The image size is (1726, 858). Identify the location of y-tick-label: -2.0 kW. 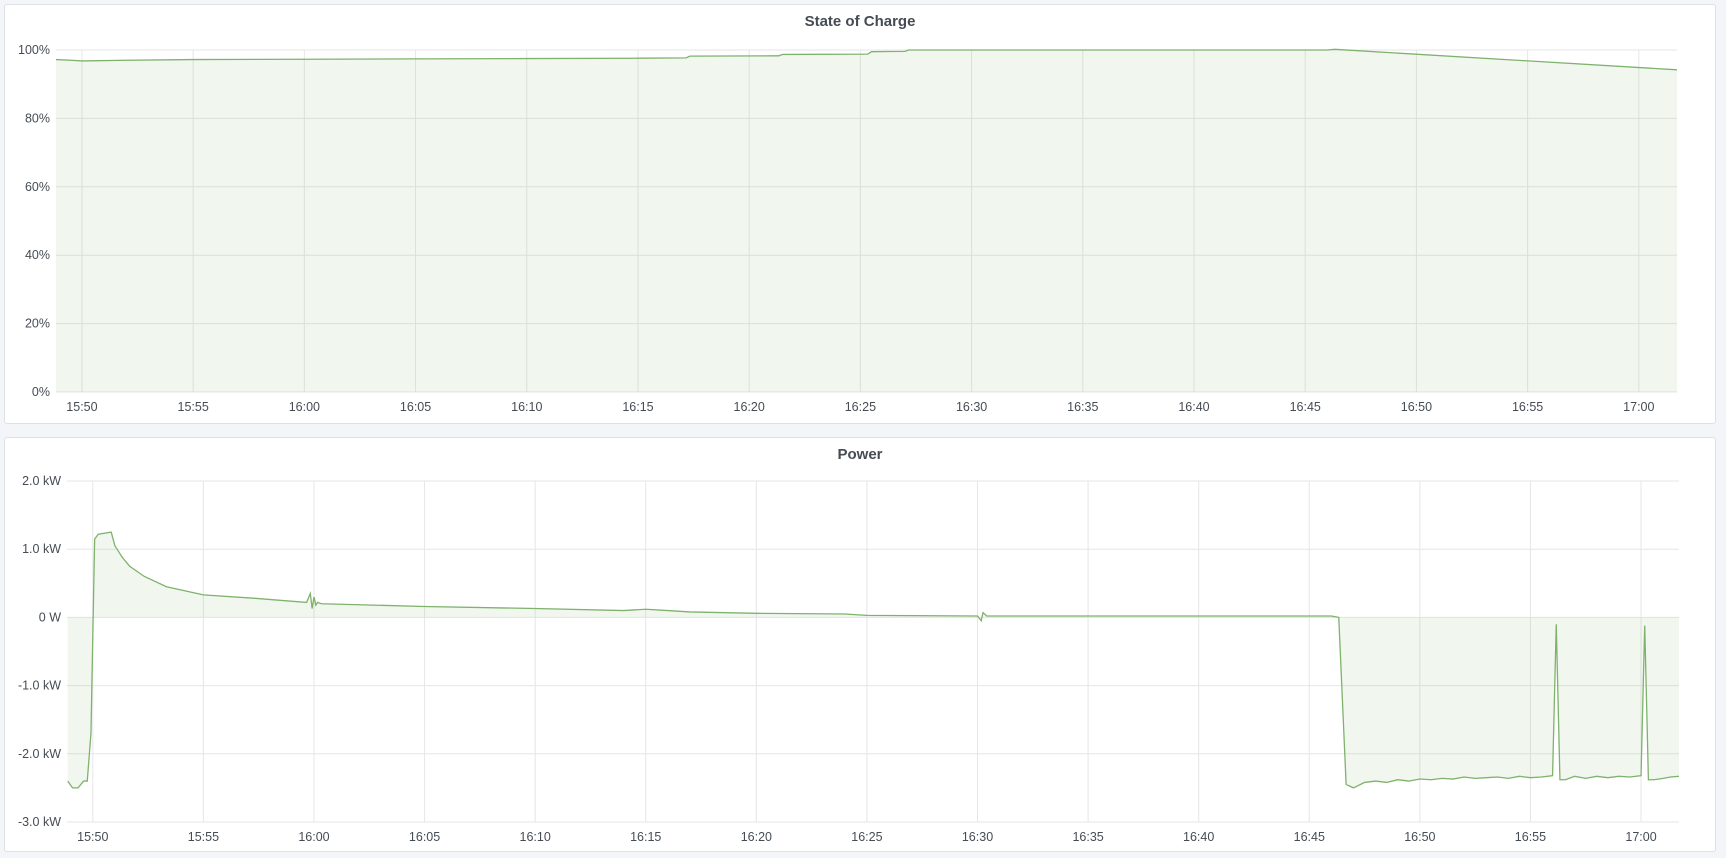
(39, 754).